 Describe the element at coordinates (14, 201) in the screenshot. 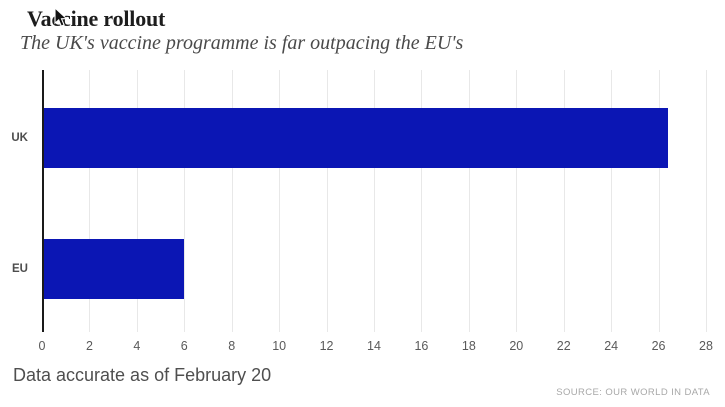

I see `category-axis: UK EU` at that location.